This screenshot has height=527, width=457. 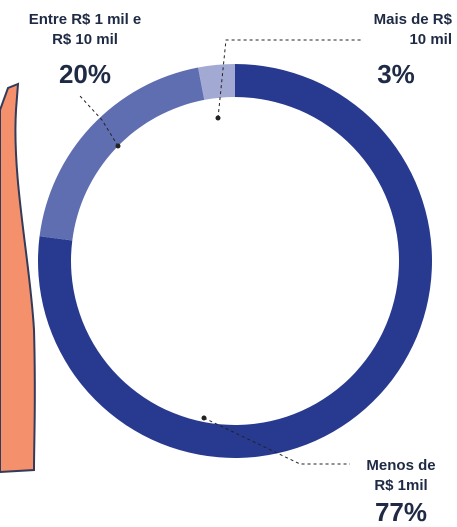 What do you see at coordinates (401, 512) in the screenshot?
I see `data-label: 77%` at bounding box center [401, 512].